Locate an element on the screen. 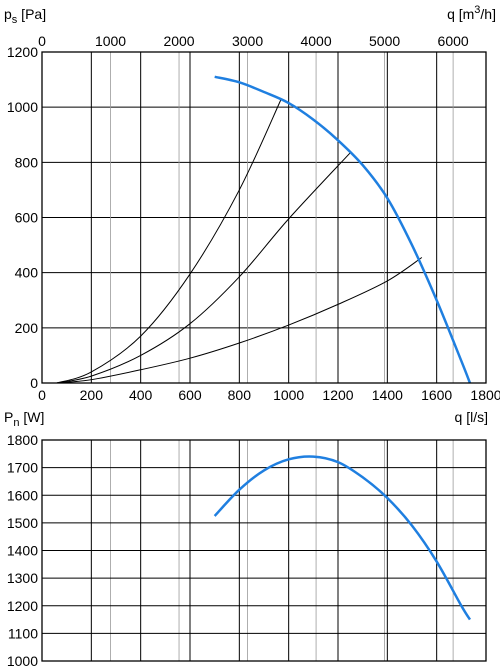 The image size is (500, 668). pressure-top-axis-tick-label: 4000 is located at coordinates (315, 41).